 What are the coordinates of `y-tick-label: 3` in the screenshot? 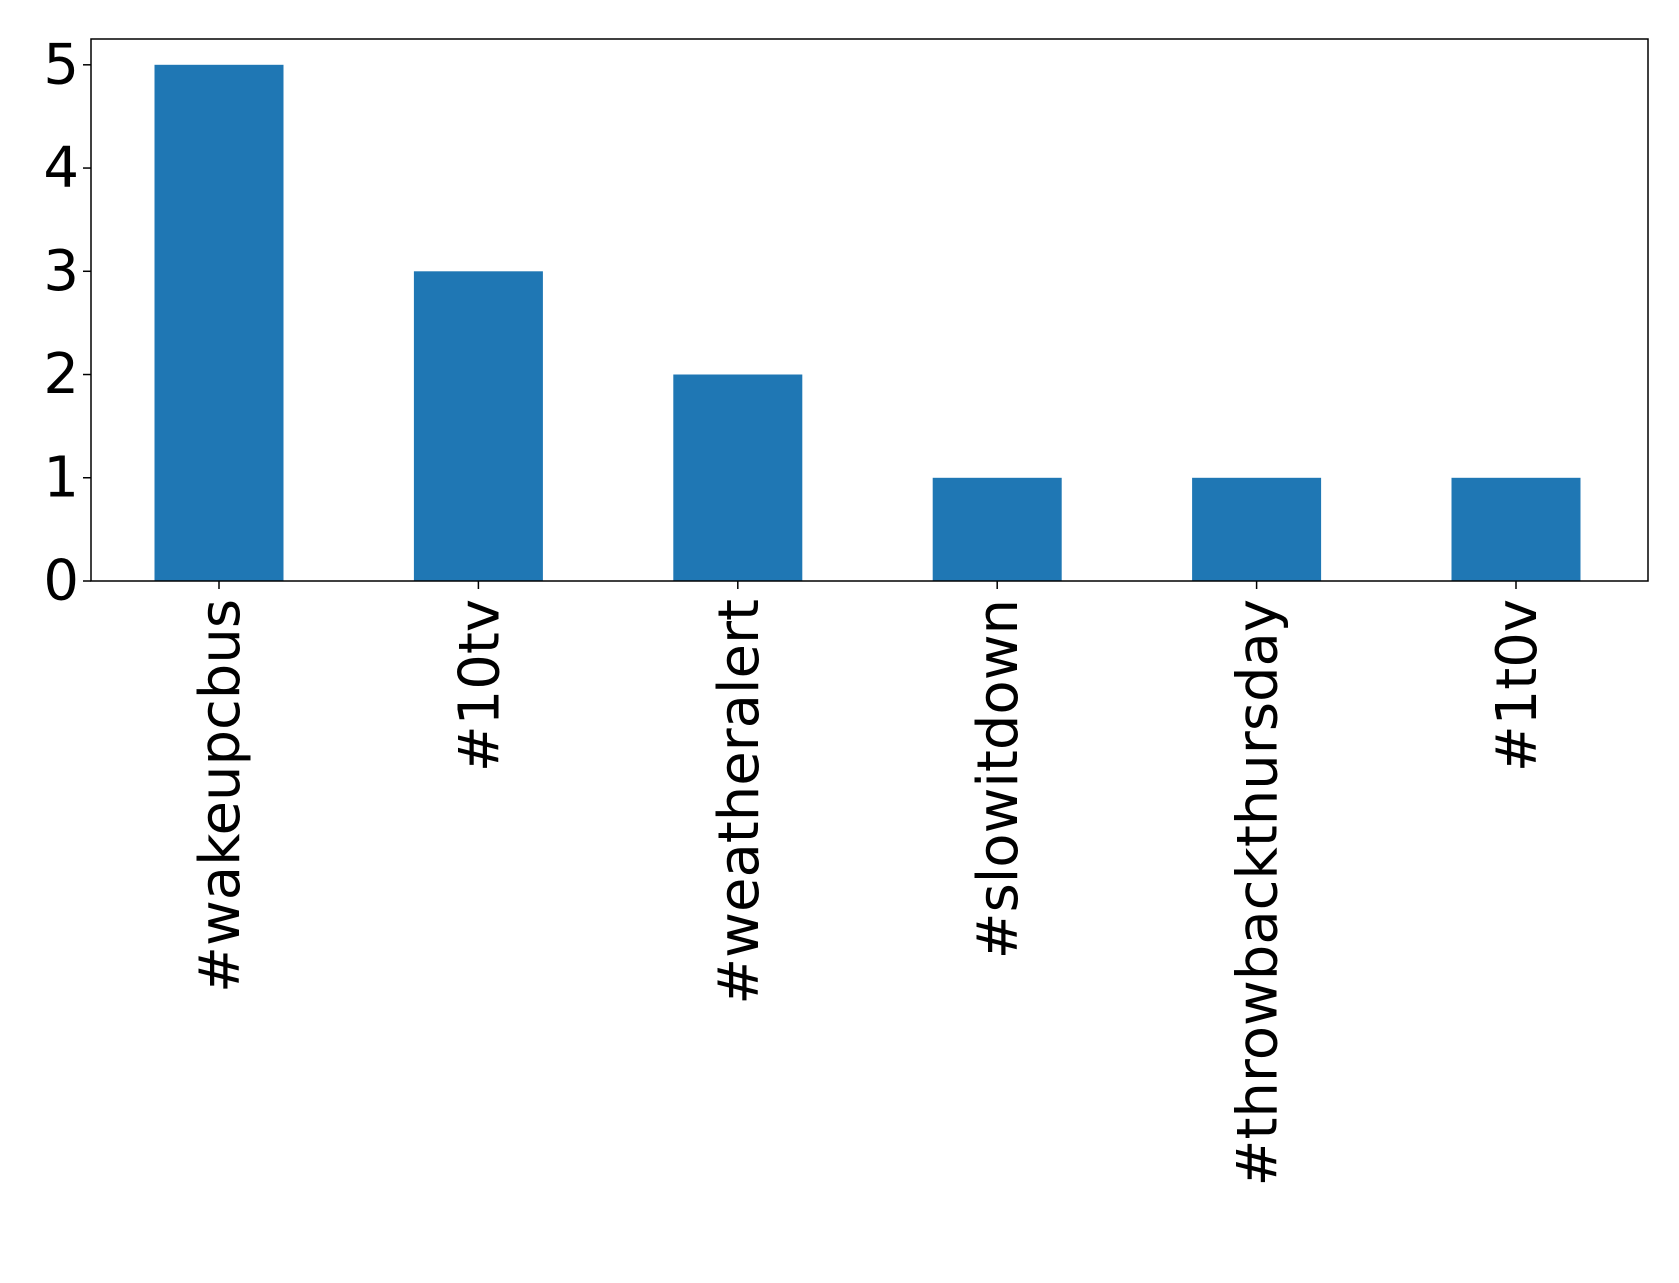 It's located at (61, 271).